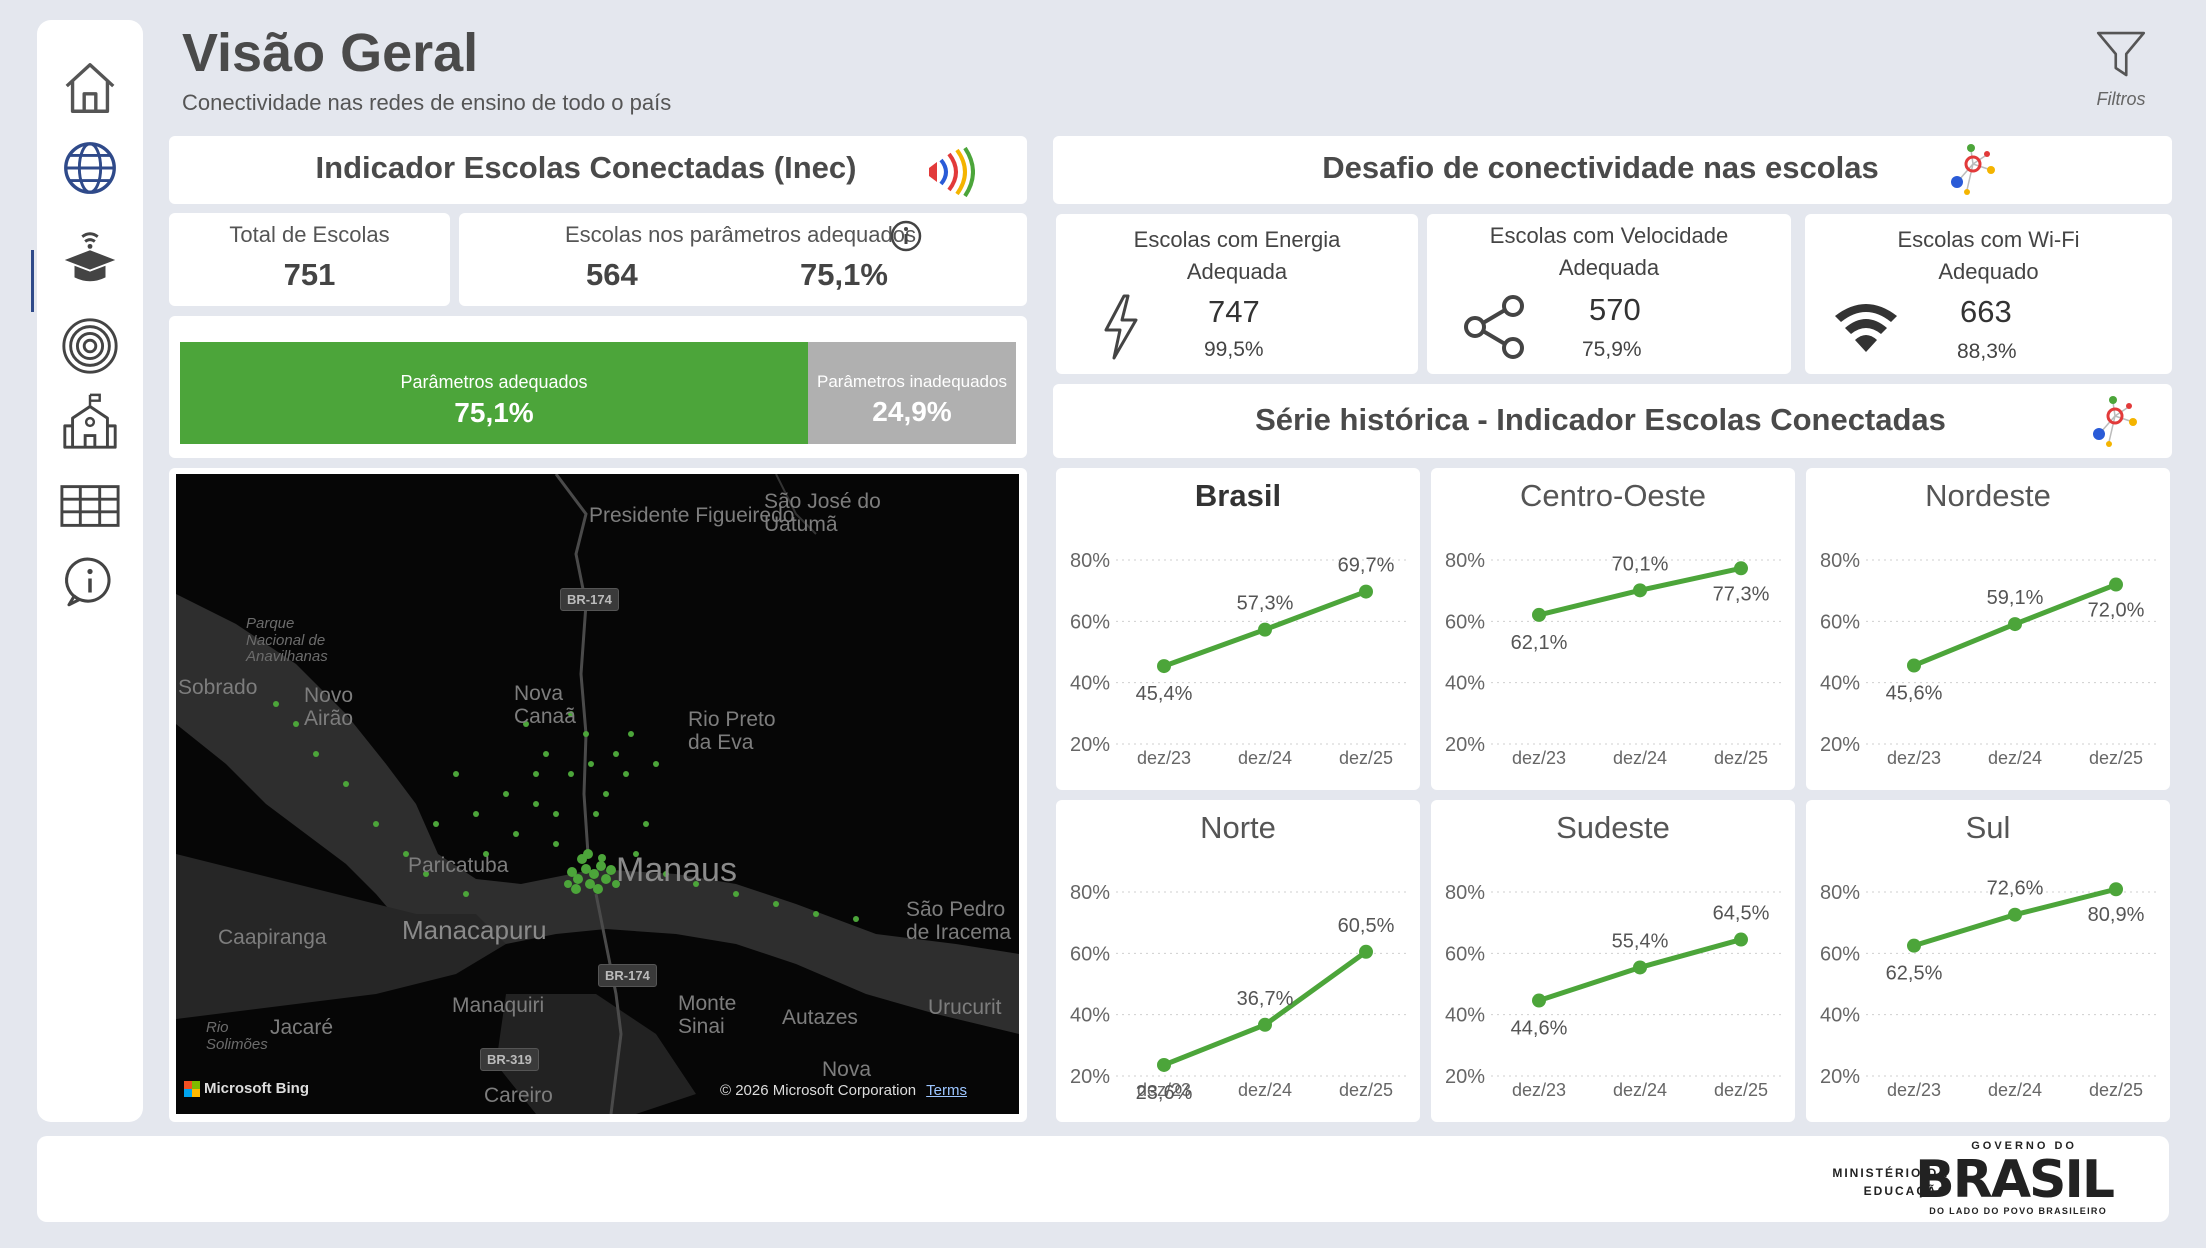 The width and height of the screenshot is (2206, 1248). I want to click on speed-card: Escolas com Velocidade Adequada 570 75,9%, so click(1609, 294).